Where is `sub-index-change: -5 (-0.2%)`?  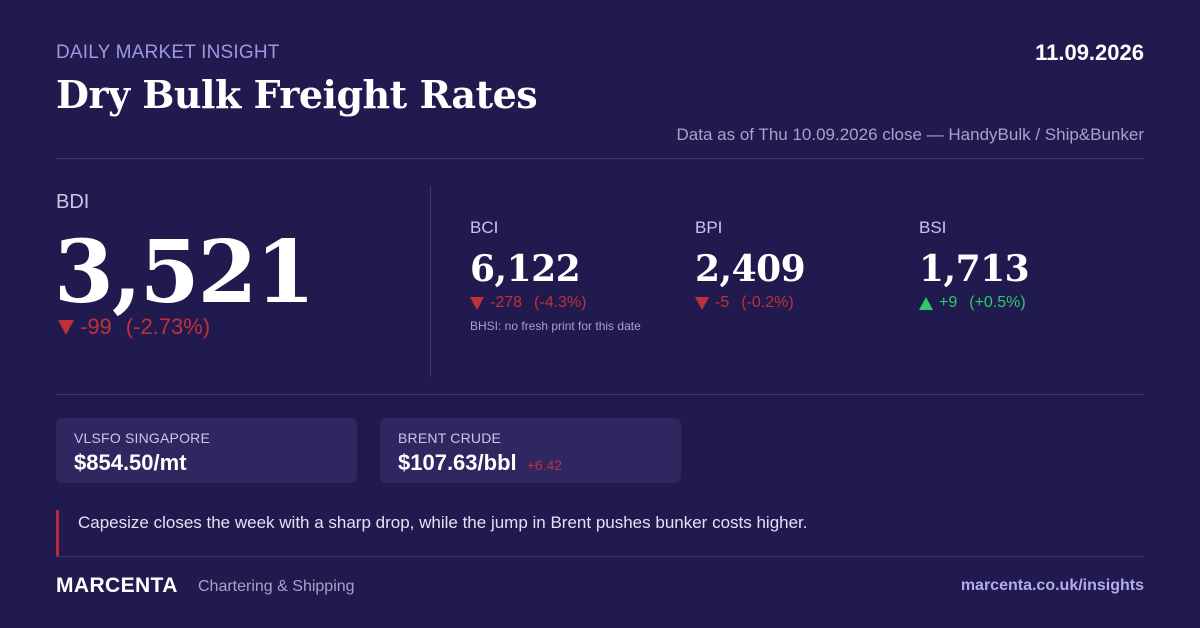
sub-index-change: -5 (-0.2%) is located at coordinates (750, 303).